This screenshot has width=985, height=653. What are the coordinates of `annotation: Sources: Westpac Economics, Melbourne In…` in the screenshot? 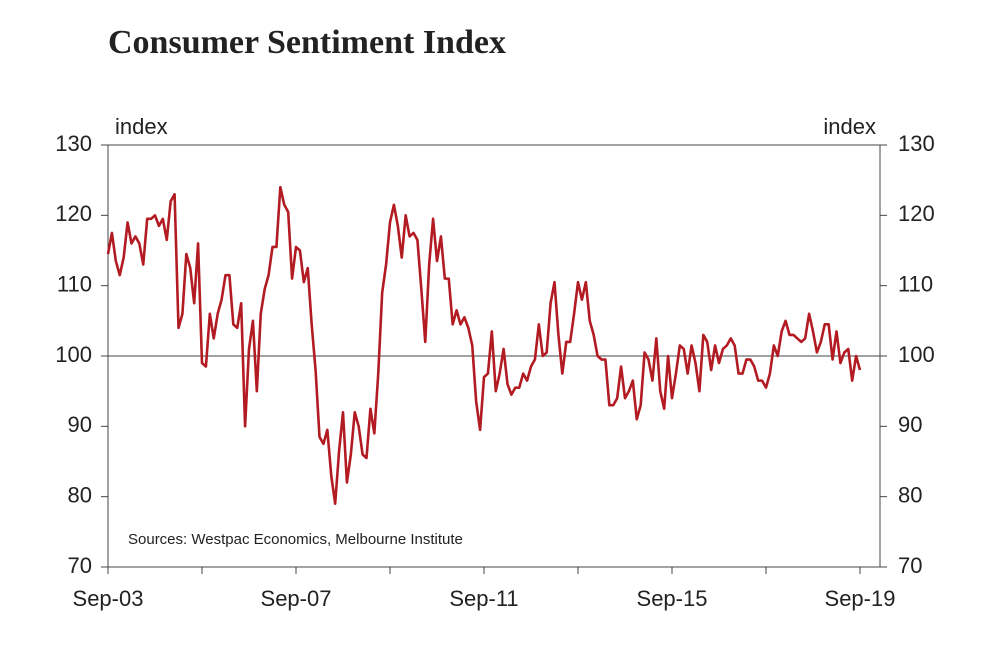 It's located at (295, 539).